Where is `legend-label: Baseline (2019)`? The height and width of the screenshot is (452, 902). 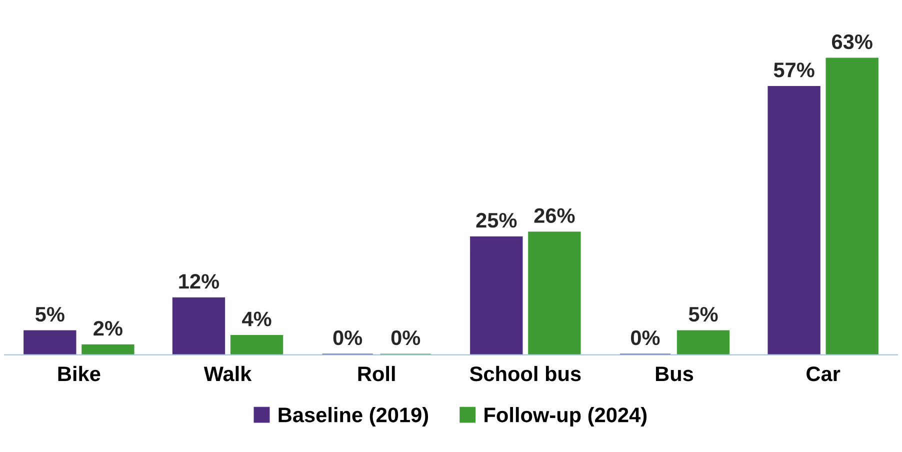 legend-label: Baseline (2019) is located at coordinates (353, 416).